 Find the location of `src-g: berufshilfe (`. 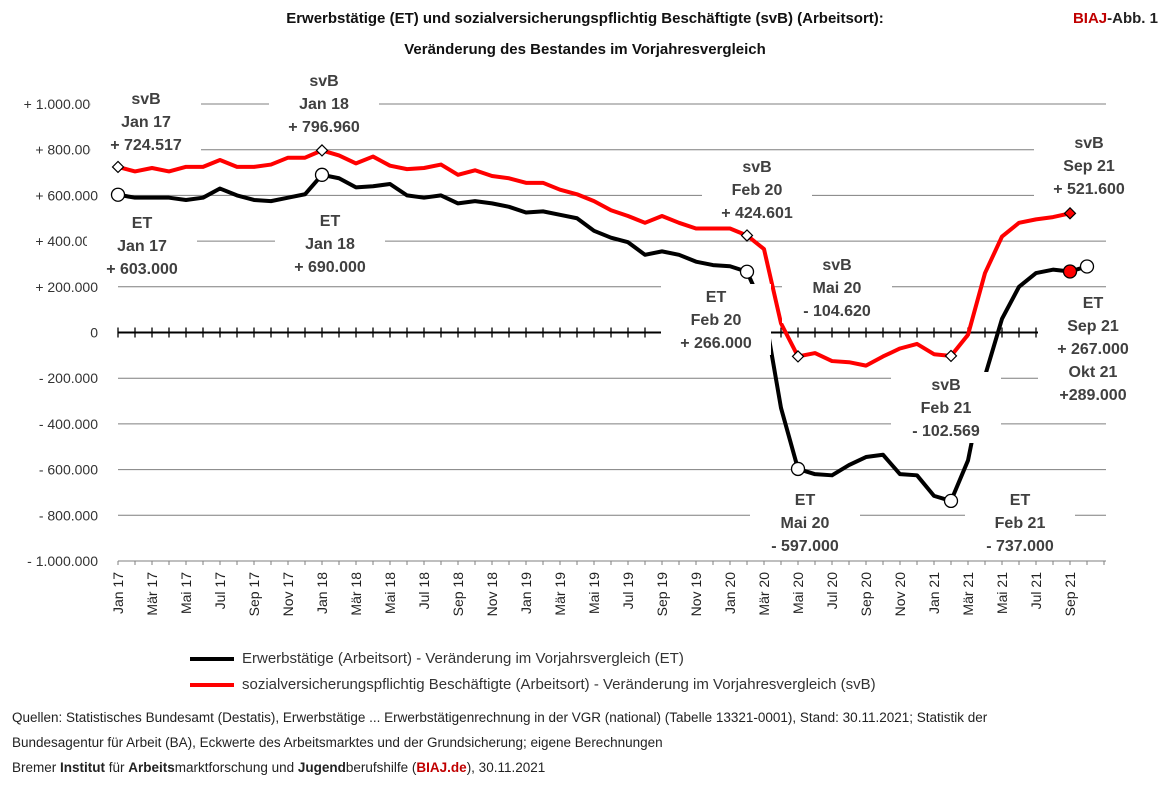

src-g: berufshilfe ( is located at coordinates (381, 767).